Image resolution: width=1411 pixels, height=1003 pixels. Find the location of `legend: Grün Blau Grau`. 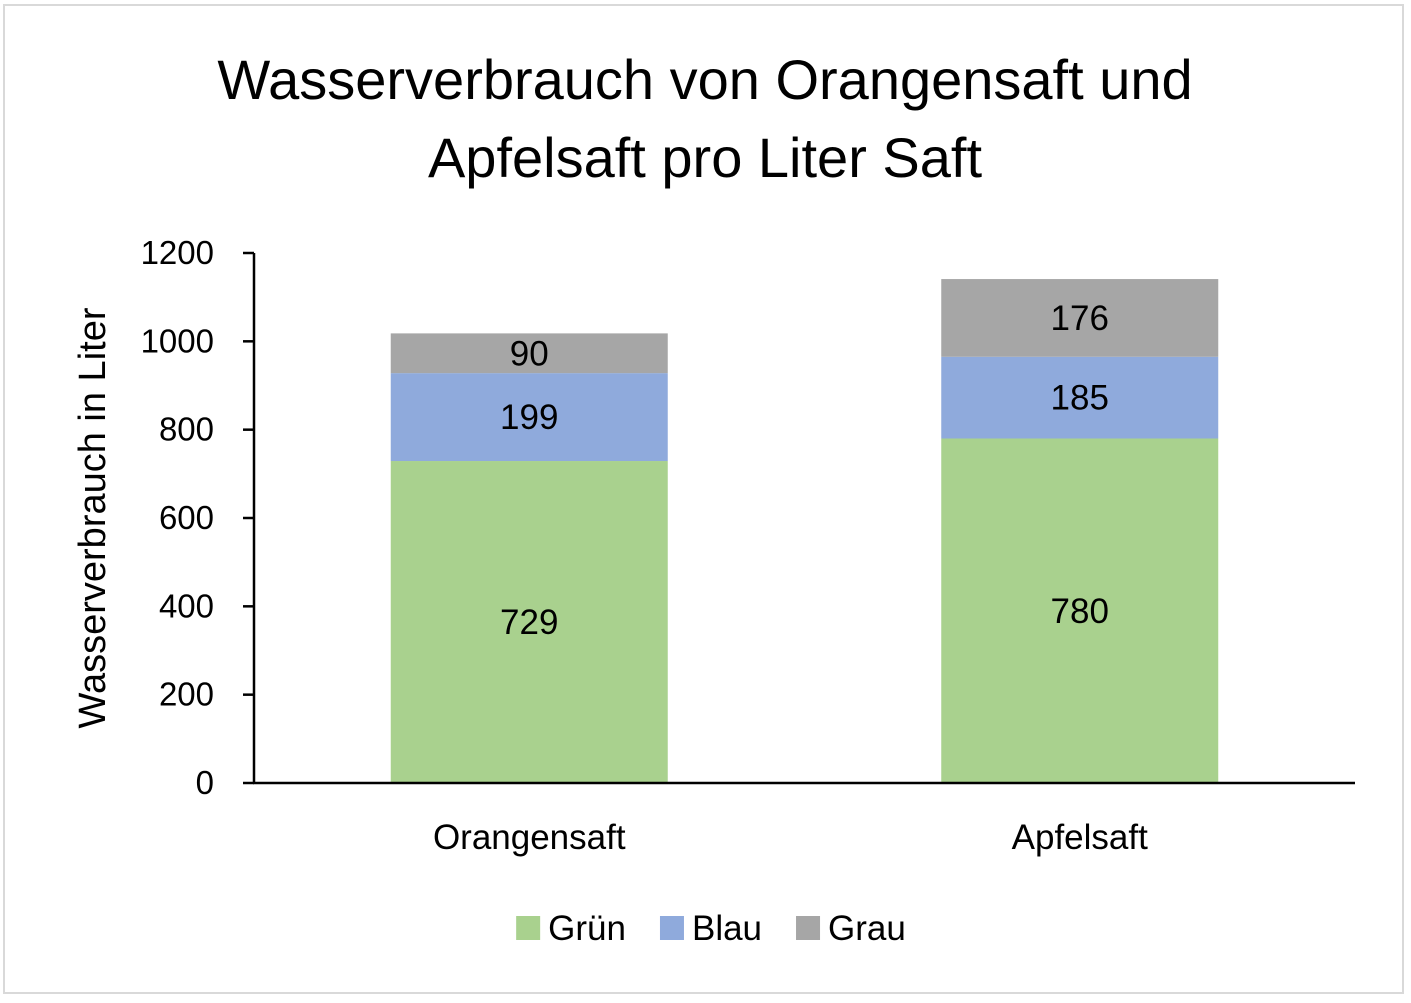

legend: Grün Blau Grau is located at coordinates (711, 928).